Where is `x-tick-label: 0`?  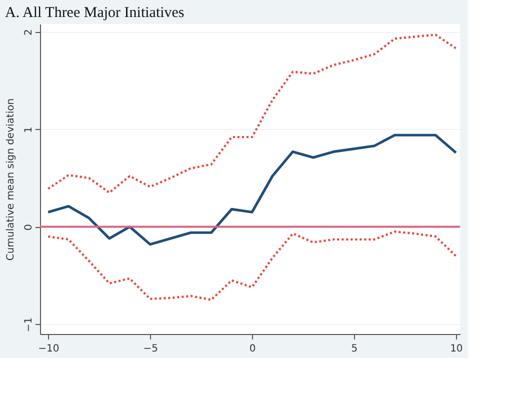
x-tick-label: 0 is located at coordinates (252, 349).